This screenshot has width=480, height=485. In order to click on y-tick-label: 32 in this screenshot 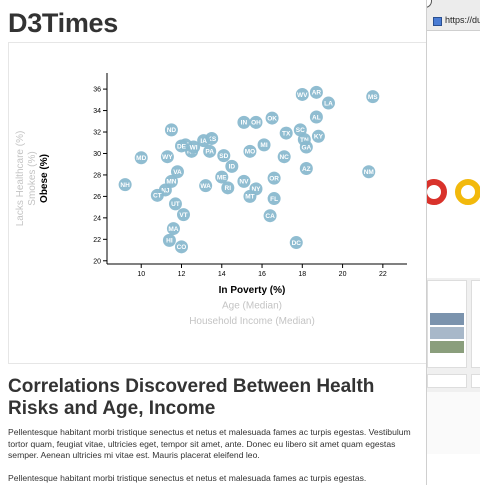, I will do `click(97, 133)`.